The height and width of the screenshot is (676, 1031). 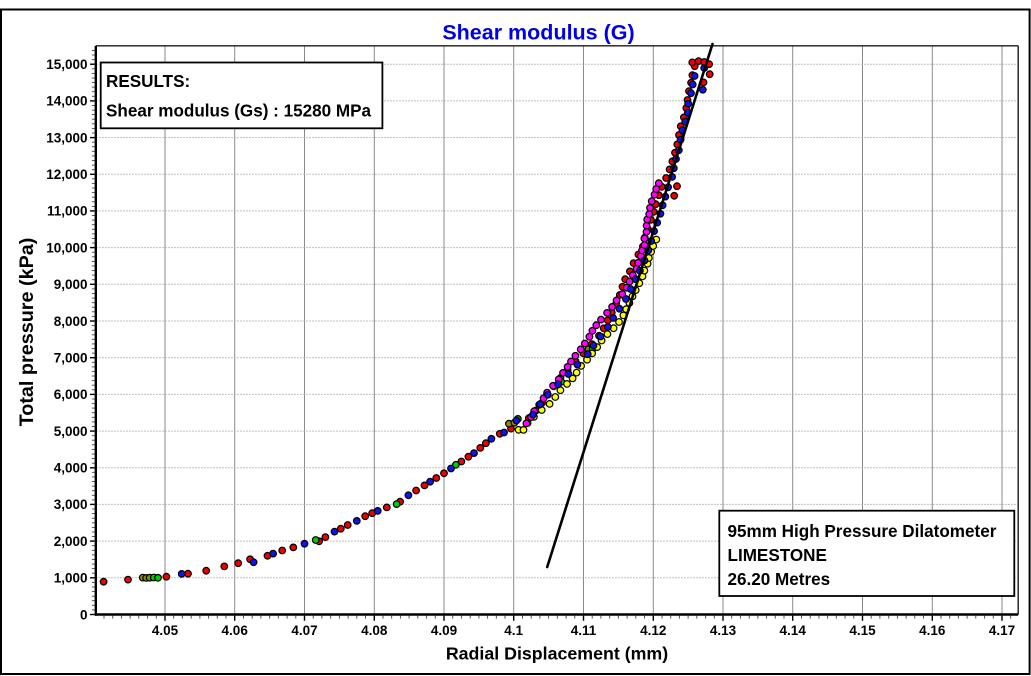 I want to click on svg-text: 4.13, so click(x=723, y=630).